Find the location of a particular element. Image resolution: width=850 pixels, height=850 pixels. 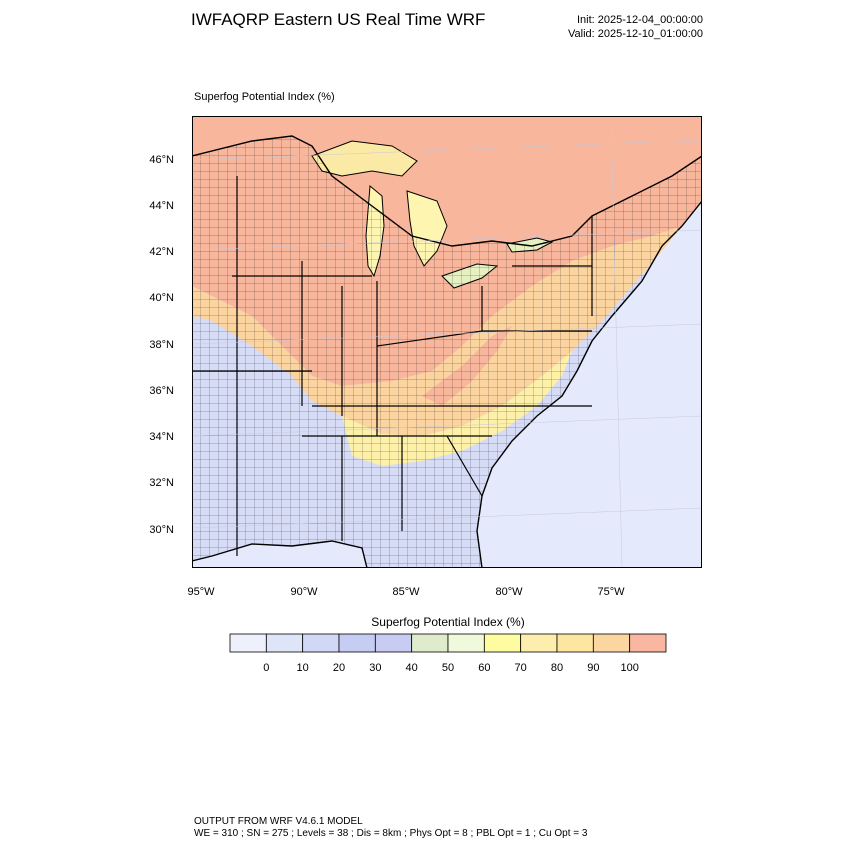

canada-region is located at coordinates (447, 181).